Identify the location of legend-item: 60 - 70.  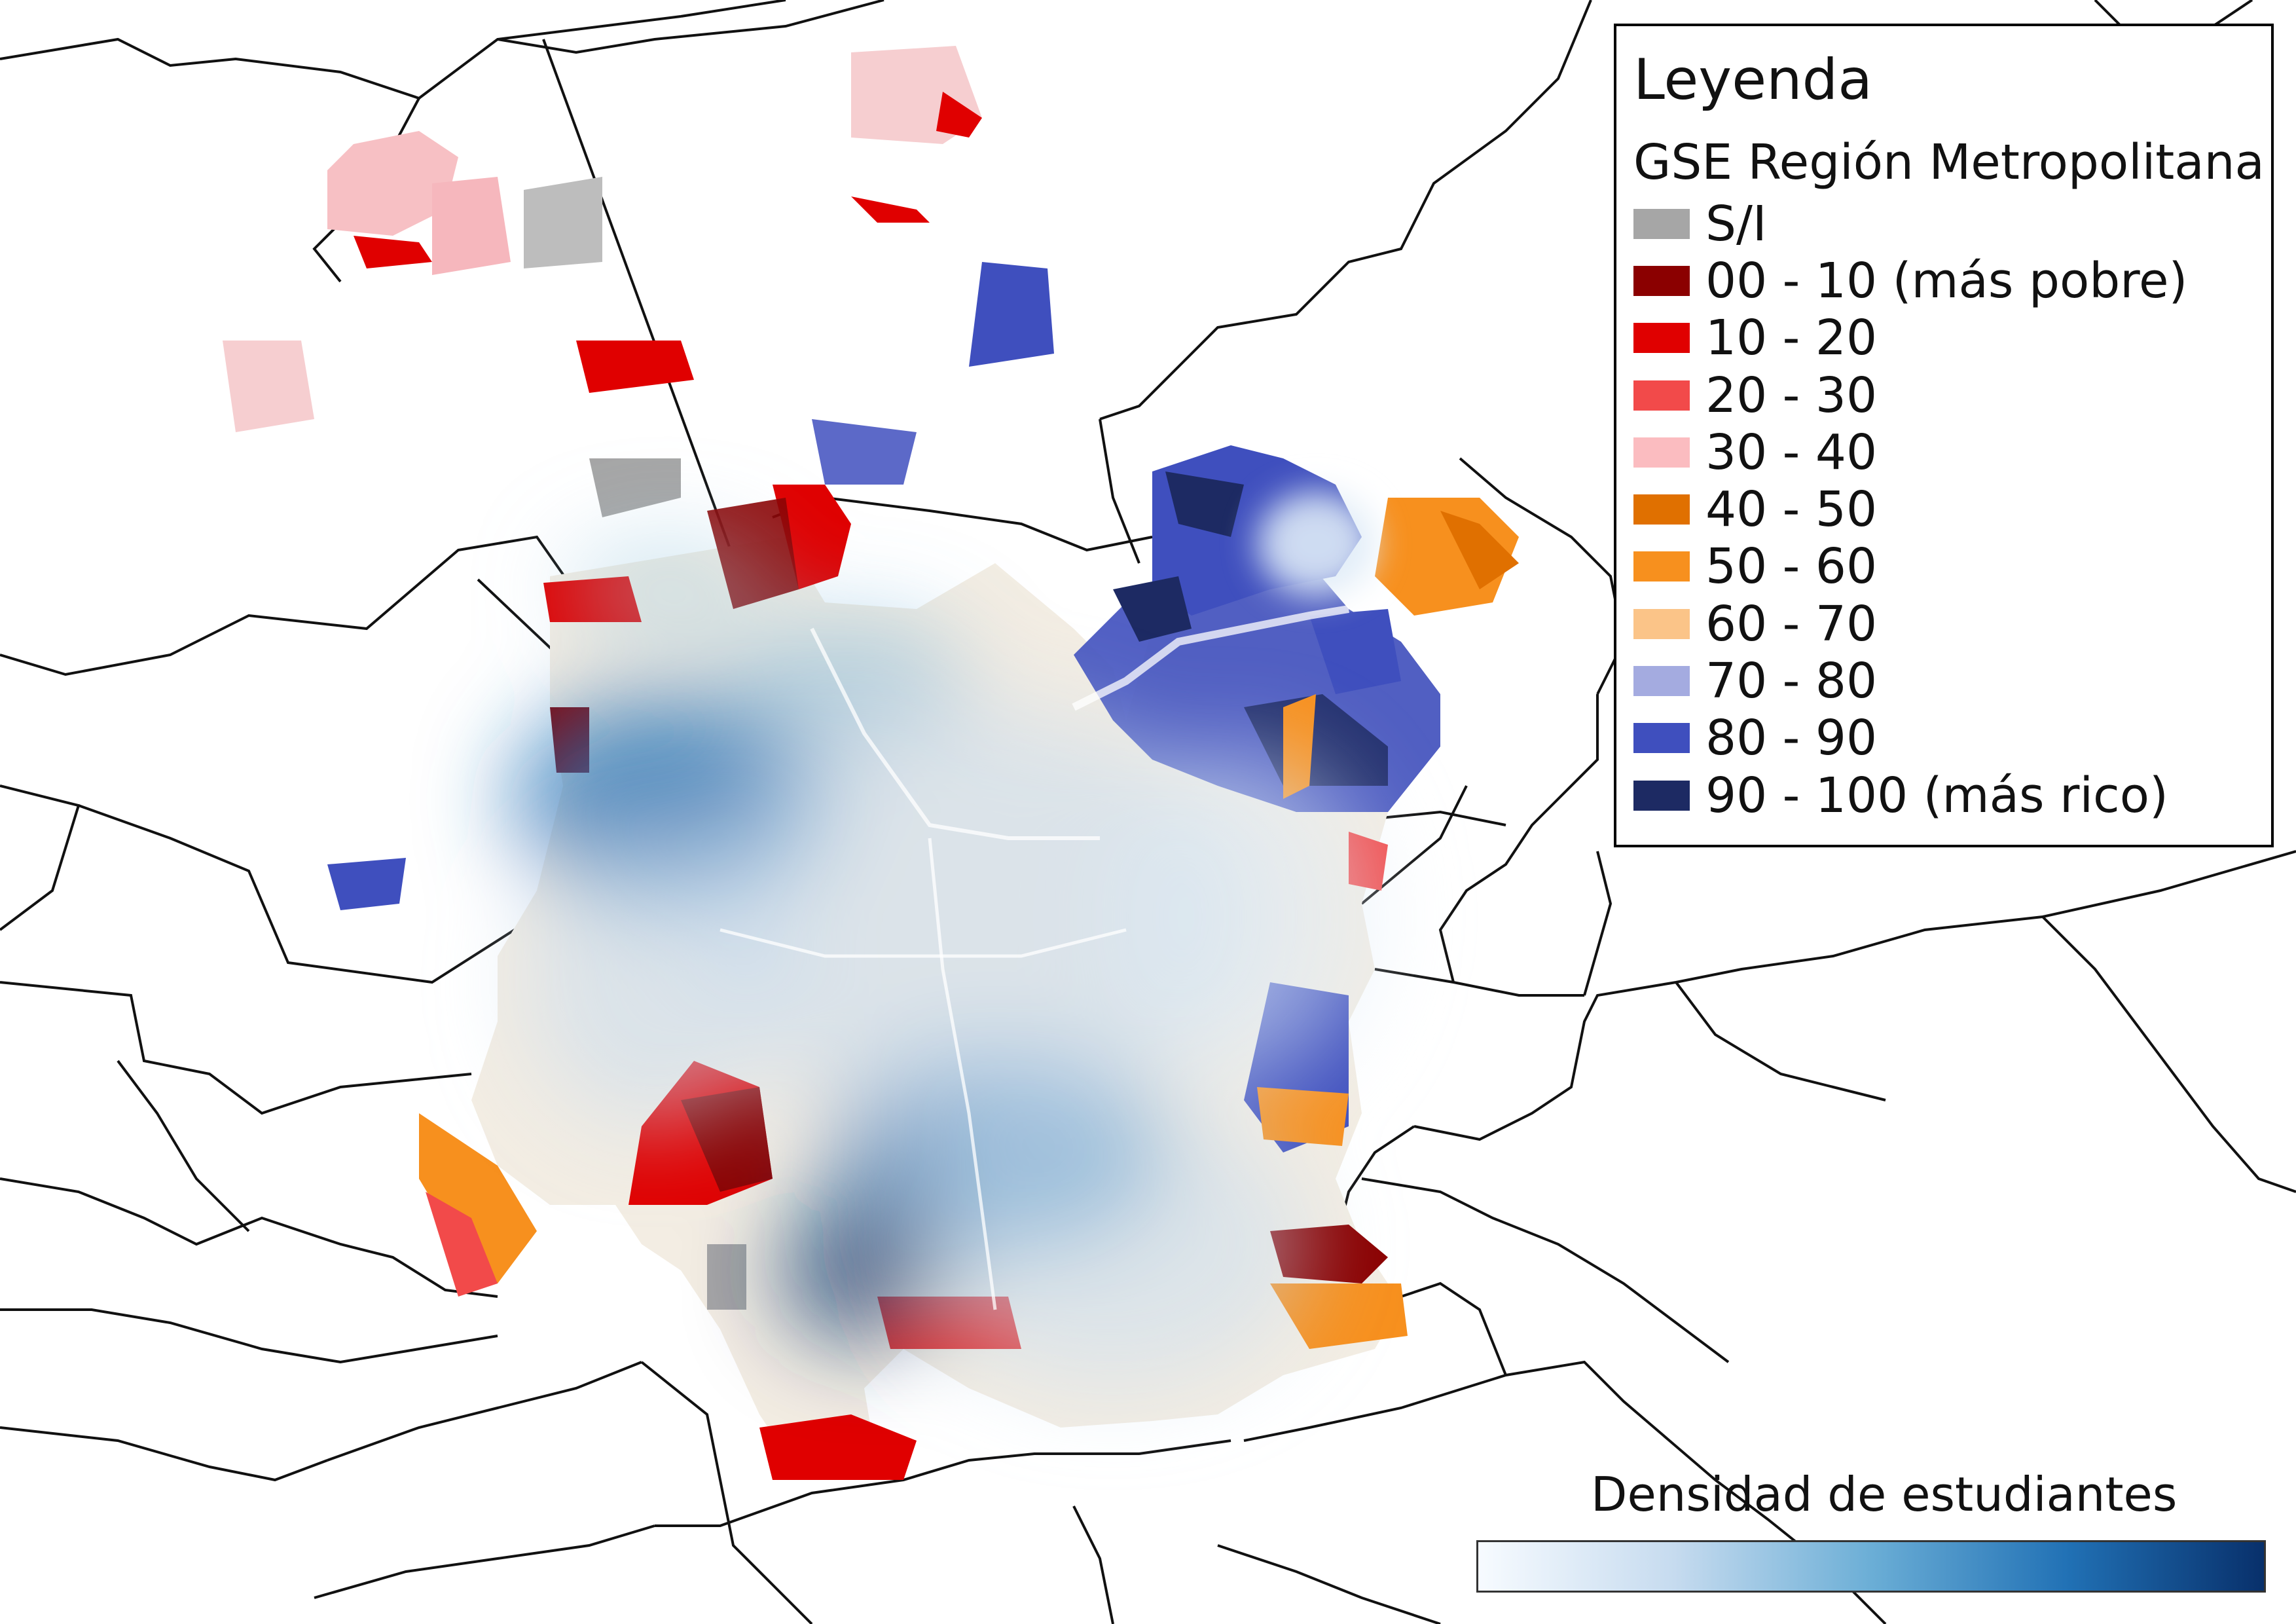
(1952, 623).